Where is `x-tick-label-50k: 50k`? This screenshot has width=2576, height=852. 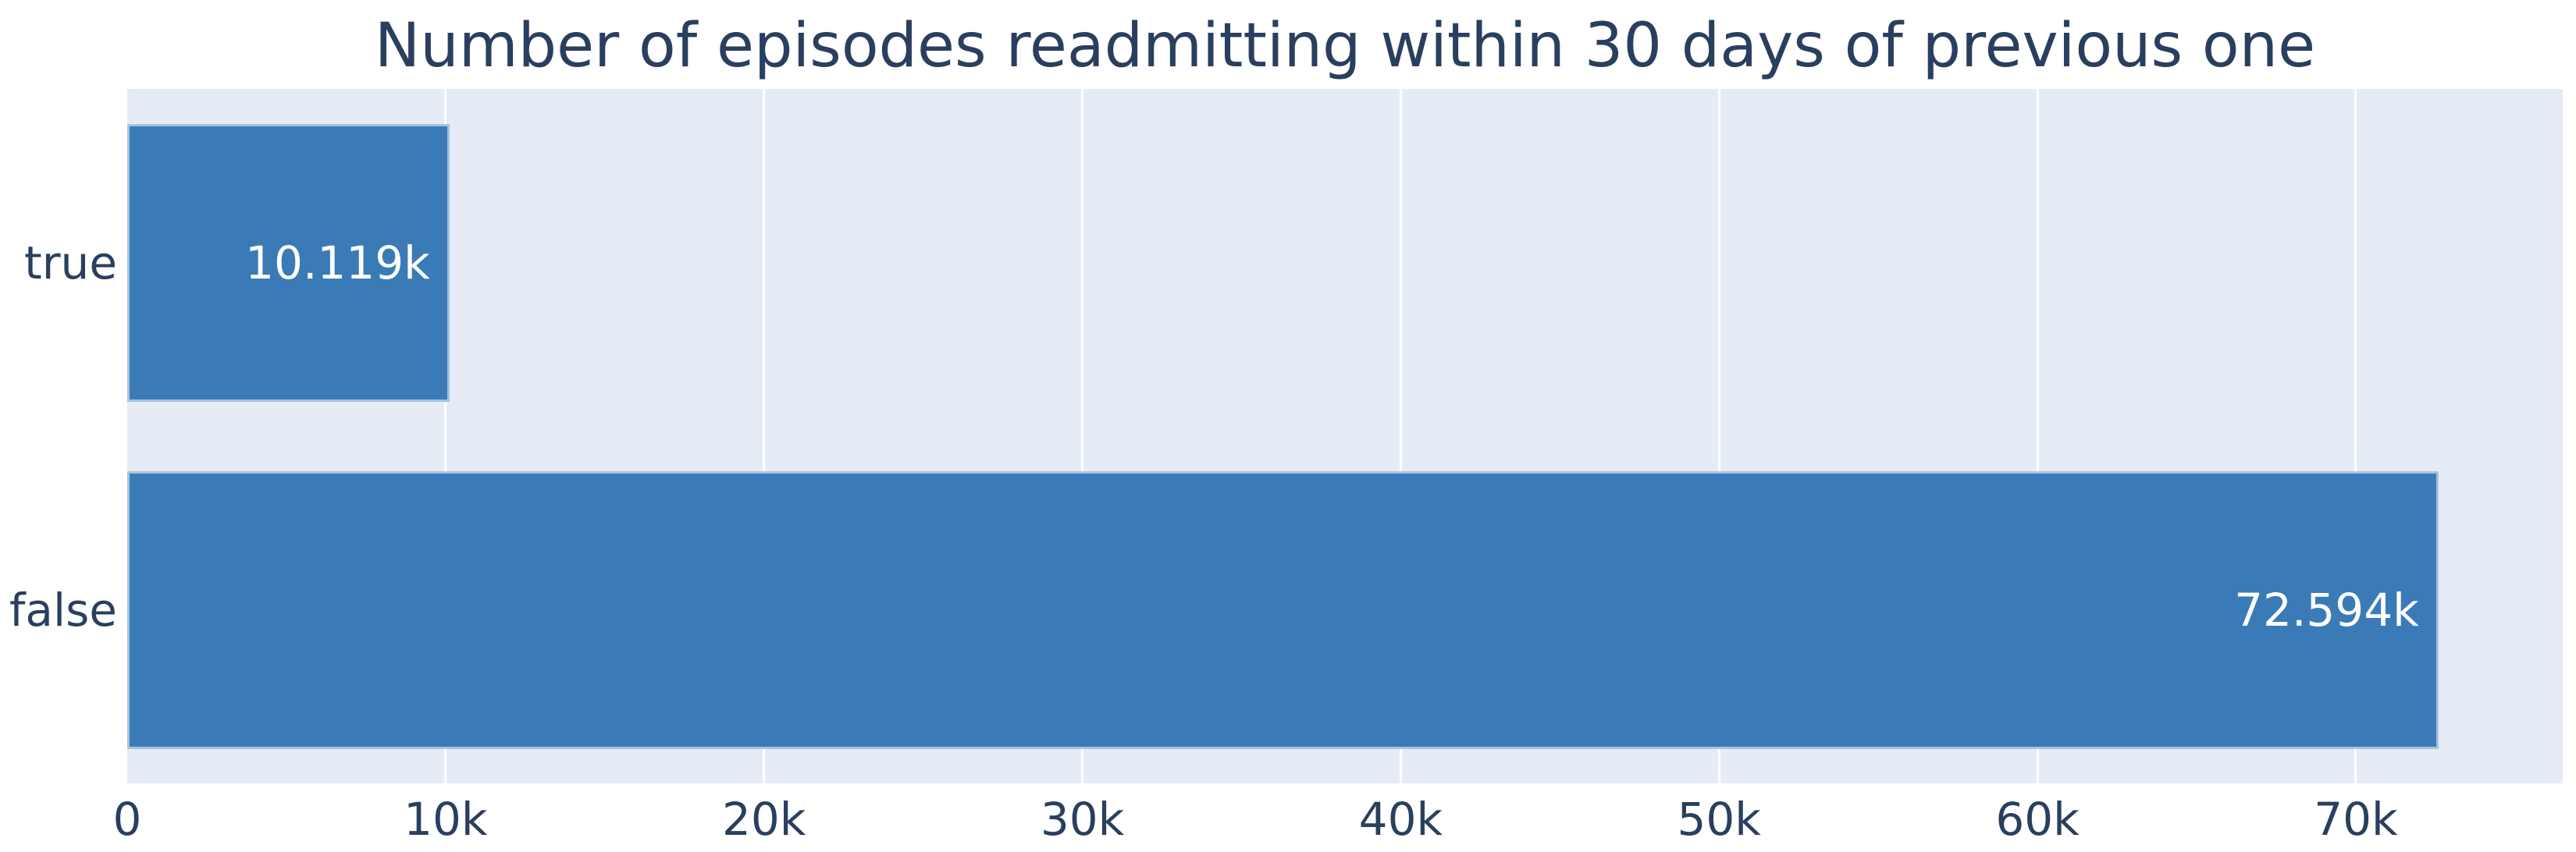
x-tick-label-50k: 50k is located at coordinates (1719, 819).